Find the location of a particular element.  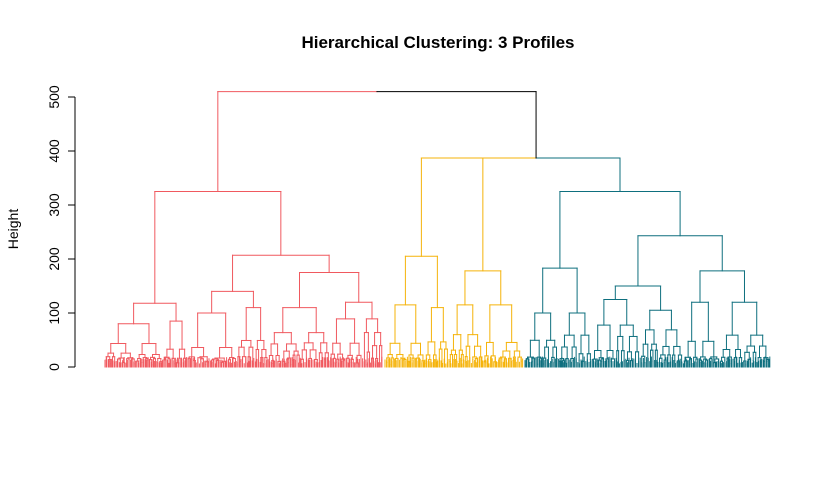

y-axis-label: Height is located at coordinates (13, 229).